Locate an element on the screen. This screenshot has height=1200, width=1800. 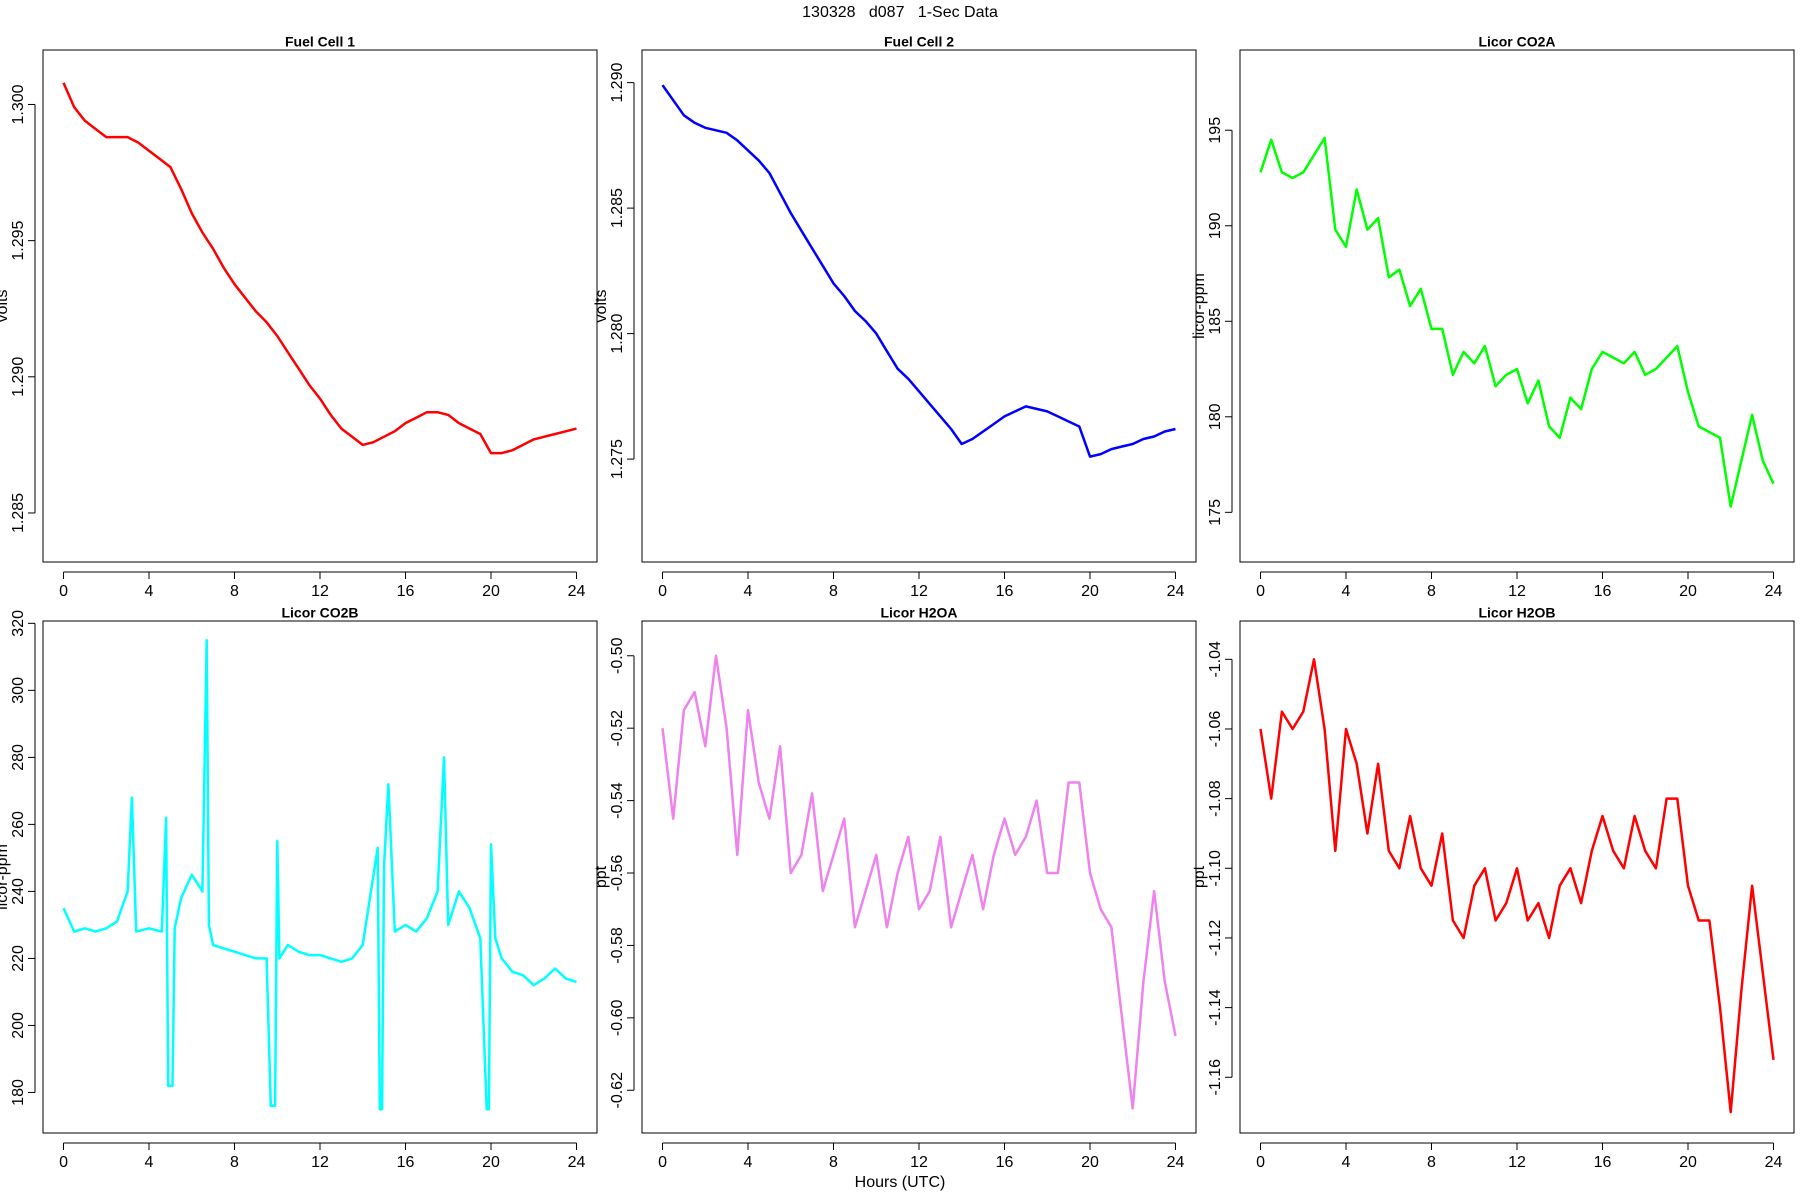
y-tick-label: -0.50 is located at coordinates (617, 655).